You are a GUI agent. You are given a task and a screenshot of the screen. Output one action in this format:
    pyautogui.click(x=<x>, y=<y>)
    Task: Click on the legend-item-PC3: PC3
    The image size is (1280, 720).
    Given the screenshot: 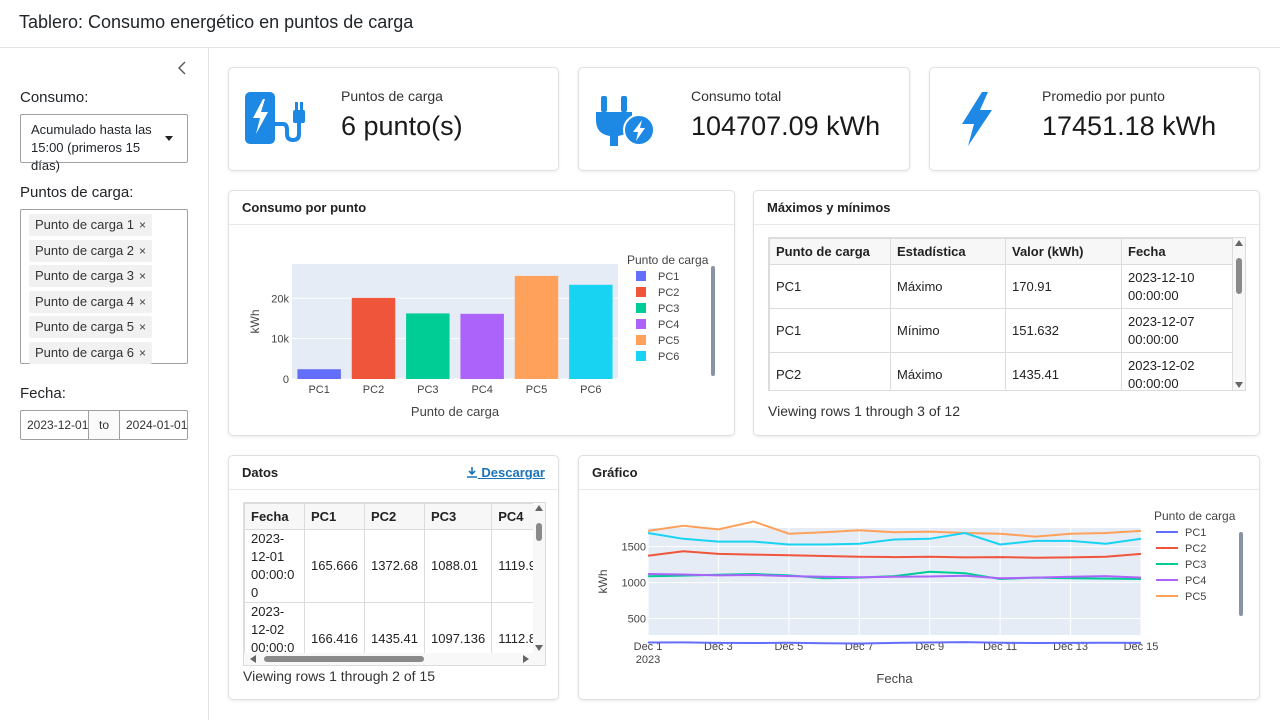 What is the action you would take?
    pyautogui.click(x=1195, y=565)
    